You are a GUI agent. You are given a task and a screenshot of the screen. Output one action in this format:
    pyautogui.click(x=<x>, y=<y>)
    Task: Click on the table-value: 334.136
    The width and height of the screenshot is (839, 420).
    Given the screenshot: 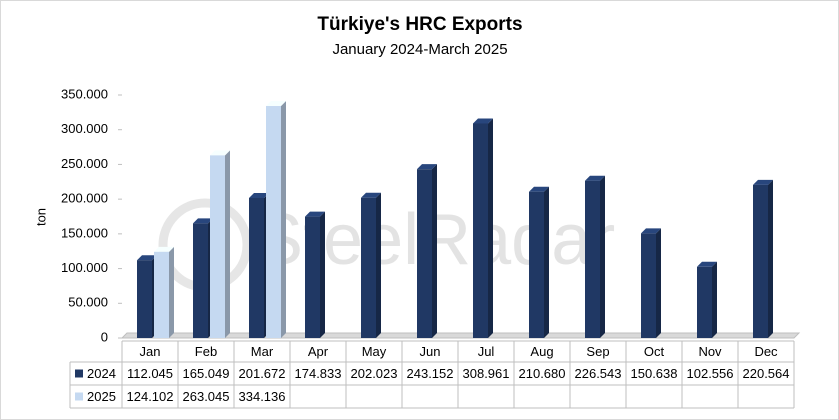 What is the action you would take?
    pyautogui.click(x=262, y=396)
    